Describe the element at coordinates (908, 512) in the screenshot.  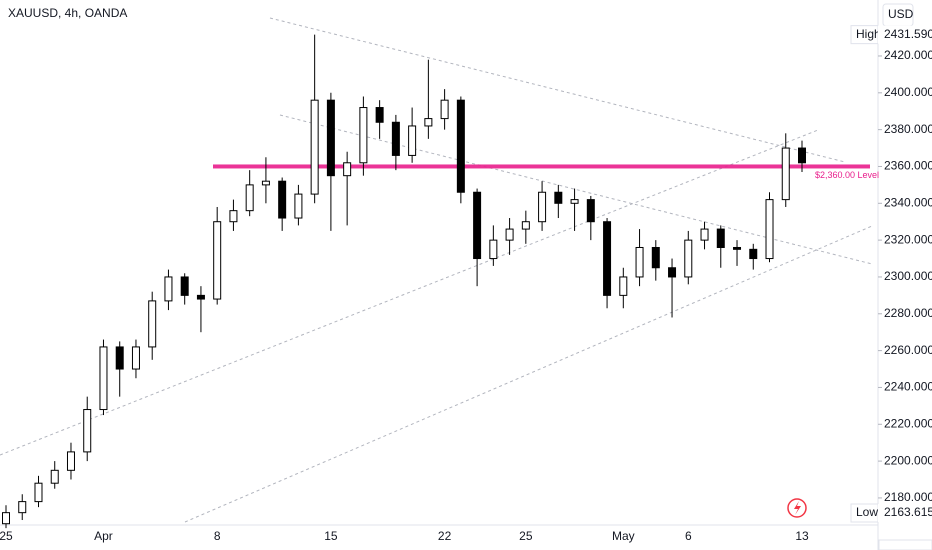
I see `marker-value: 2163.615` at that location.